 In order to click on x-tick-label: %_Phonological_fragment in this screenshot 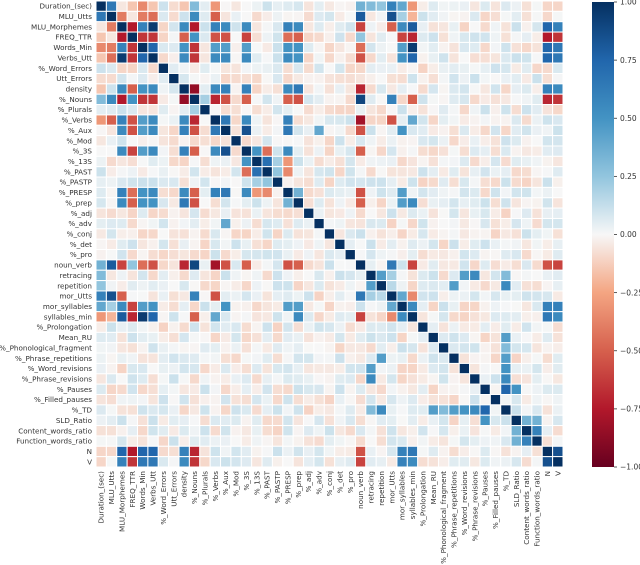, I will do `click(443, 517)`.